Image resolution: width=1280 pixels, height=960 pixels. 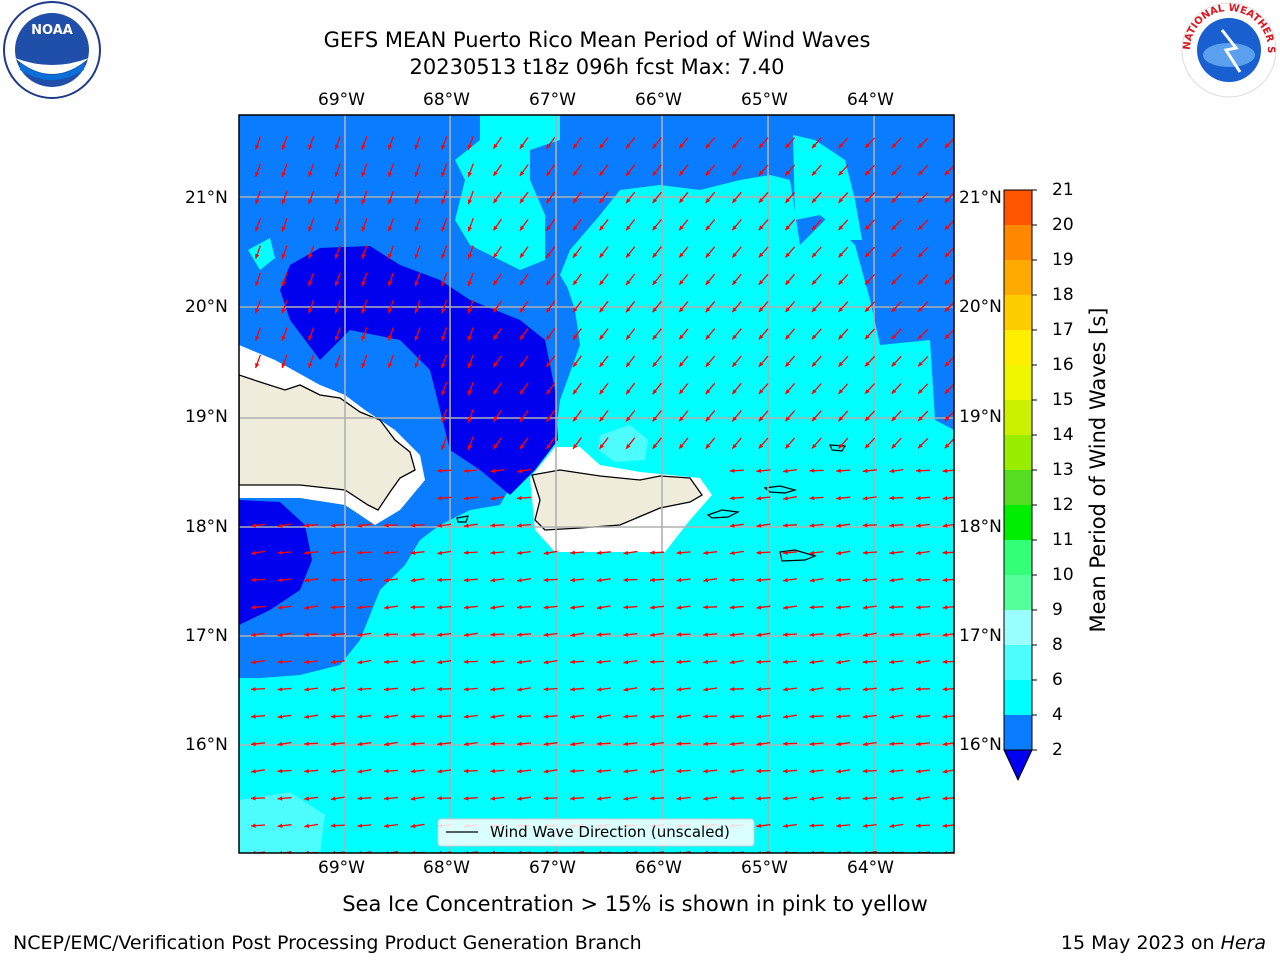 I want to click on lat-tick-left-21n: 21°N, so click(x=206, y=198).